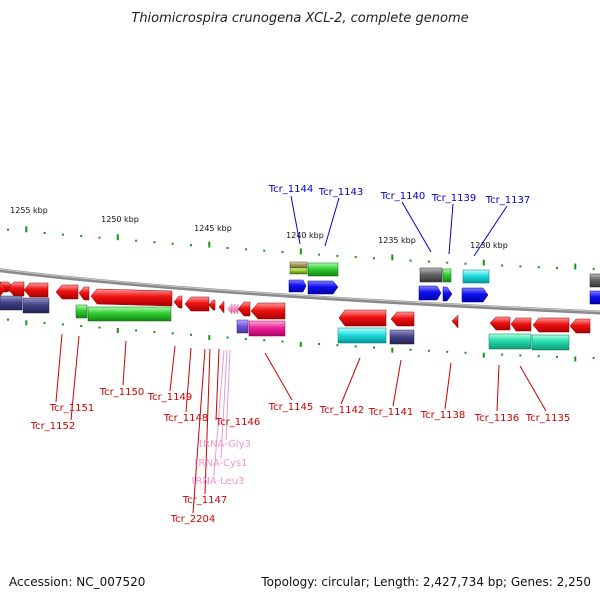  What do you see at coordinates (77, 582) in the screenshot?
I see `accession-text: Accession: NC_007520` at bounding box center [77, 582].